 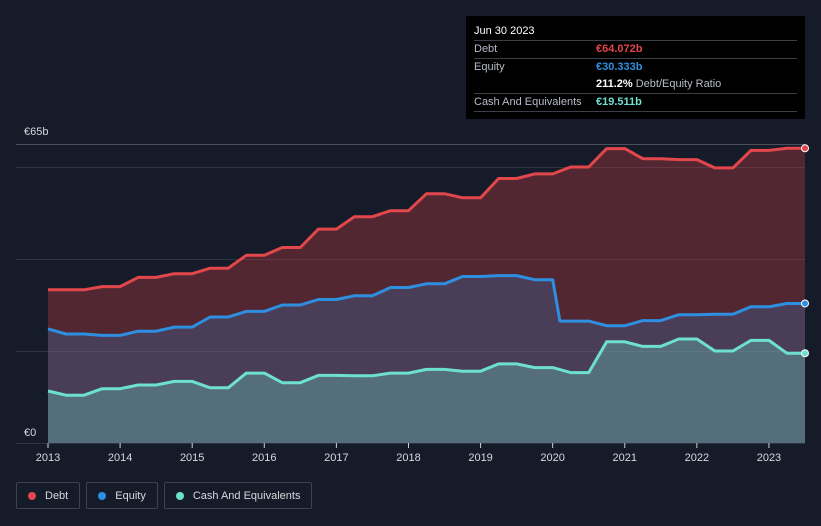 I want to click on cash-endpoint, so click(x=805, y=353).